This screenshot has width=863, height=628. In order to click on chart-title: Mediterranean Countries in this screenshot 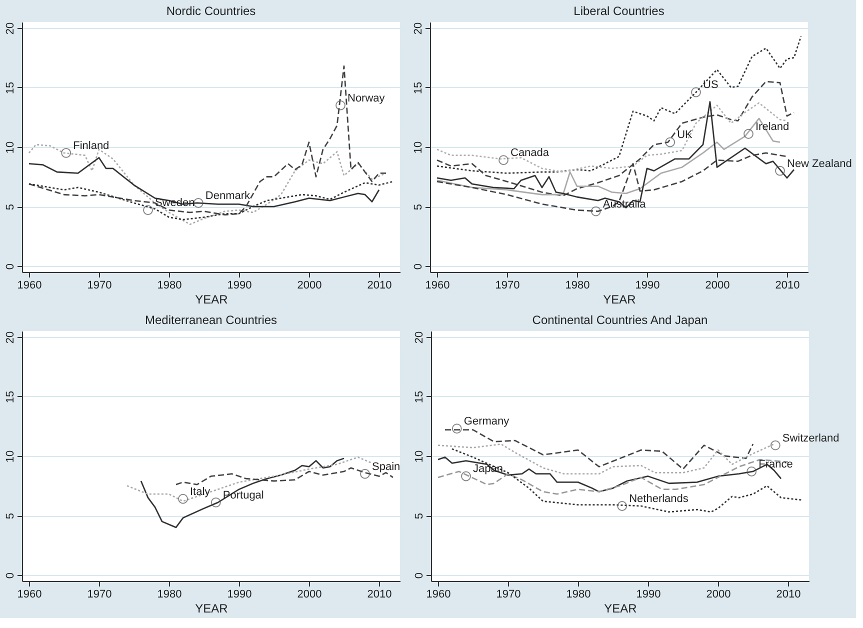, I will do `click(211, 319)`.